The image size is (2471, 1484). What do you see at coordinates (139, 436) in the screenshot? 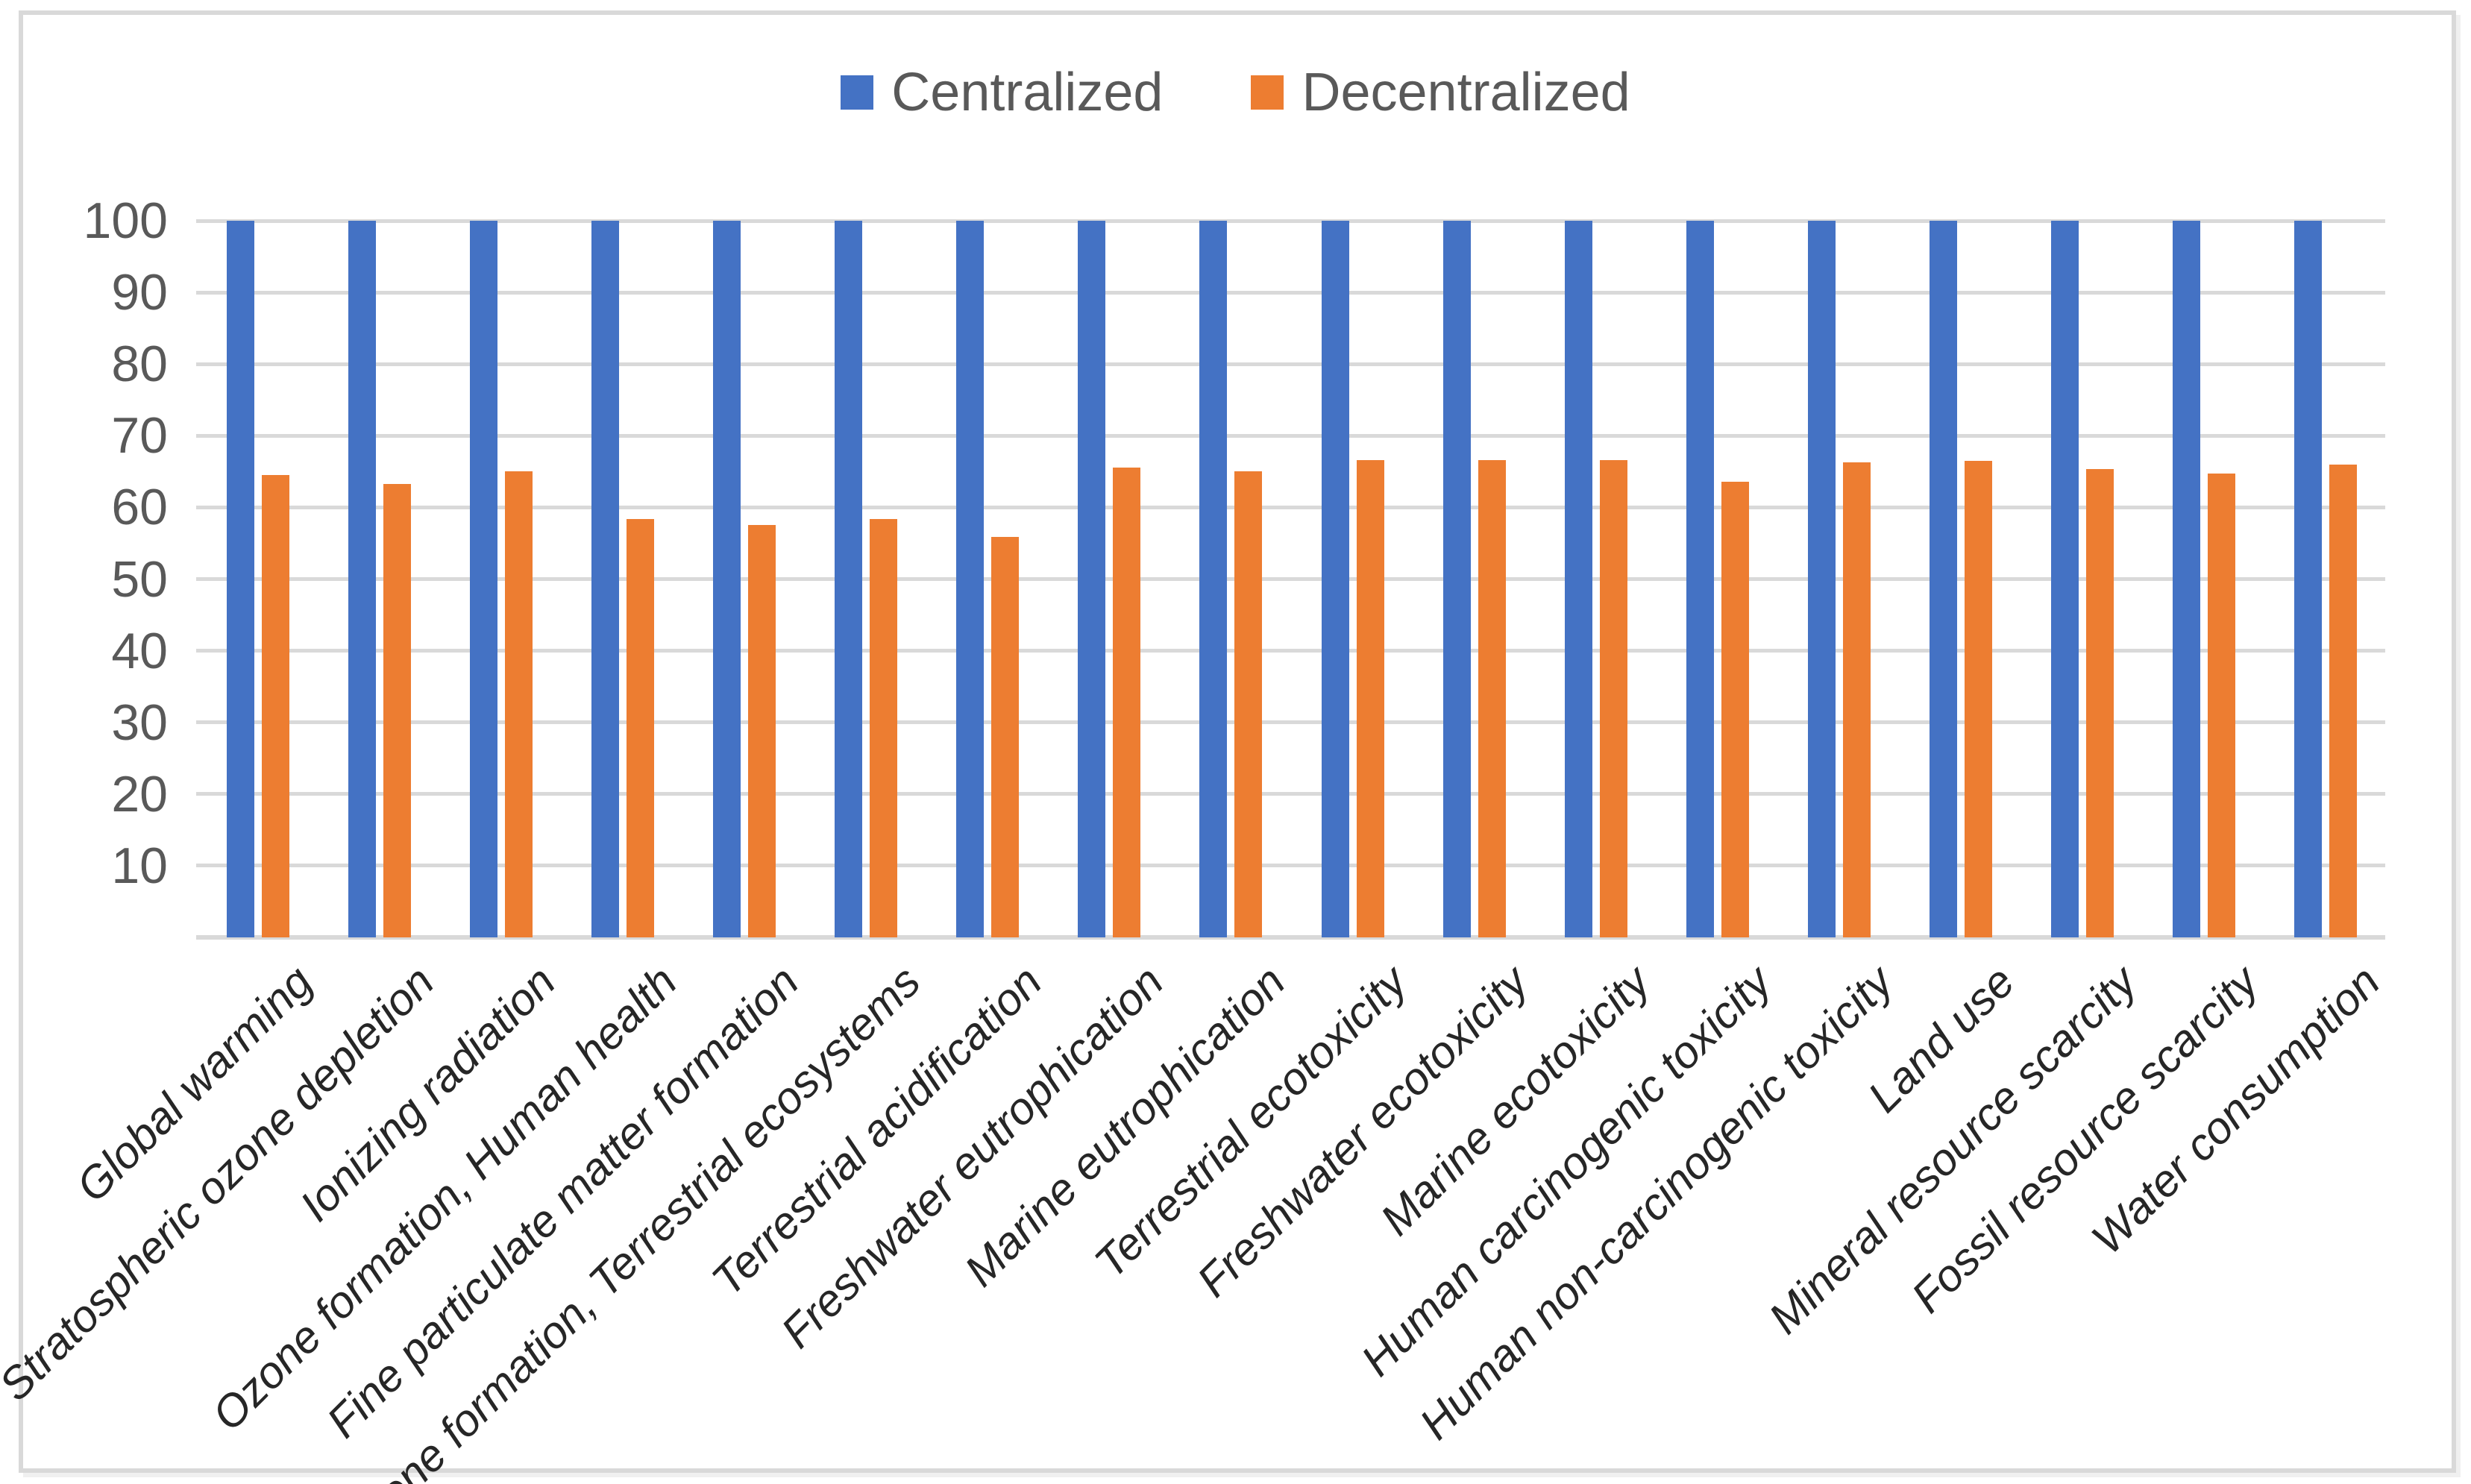
I see `y-tick-label-70: 70` at bounding box center [139, 436].